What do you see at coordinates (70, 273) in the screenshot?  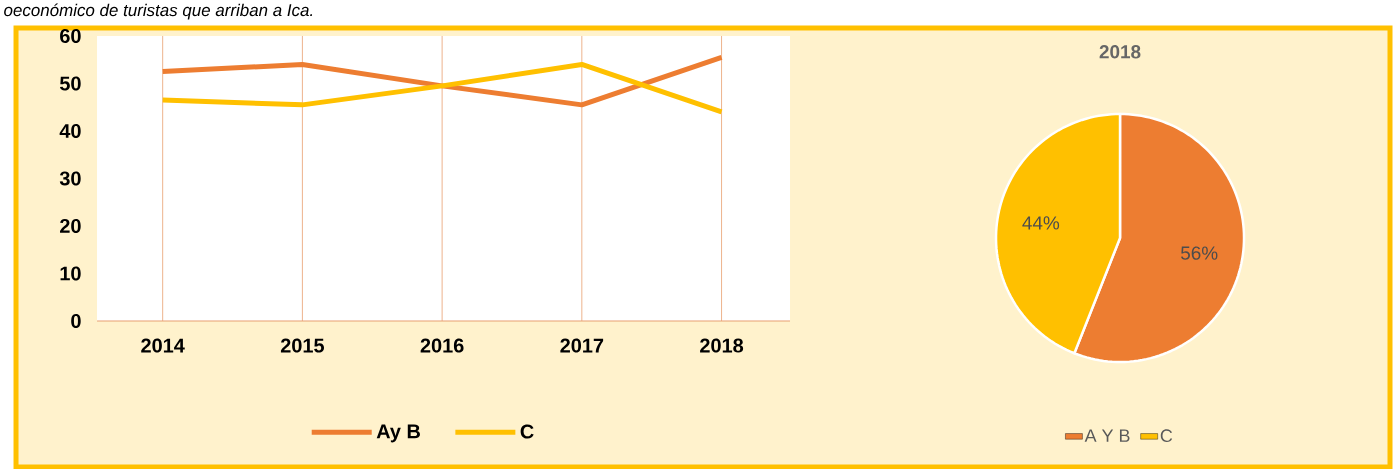 I see `y-tick-label: 10` at bounding box center [70, 273].